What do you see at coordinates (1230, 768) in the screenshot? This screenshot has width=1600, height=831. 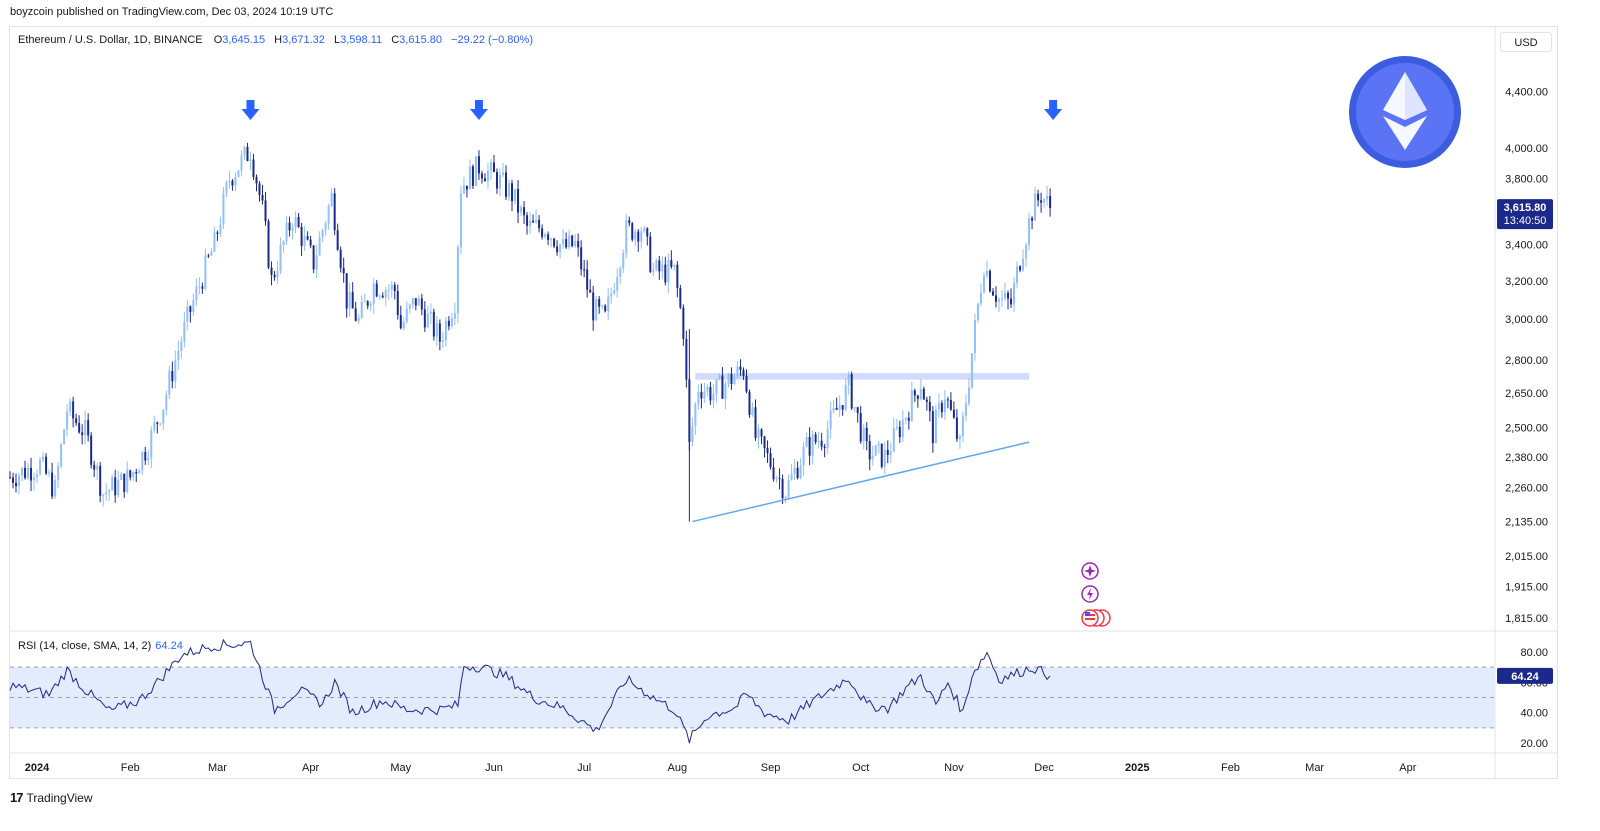 I see `time-tick-label: Feb` at bounding box center [1230, 768].